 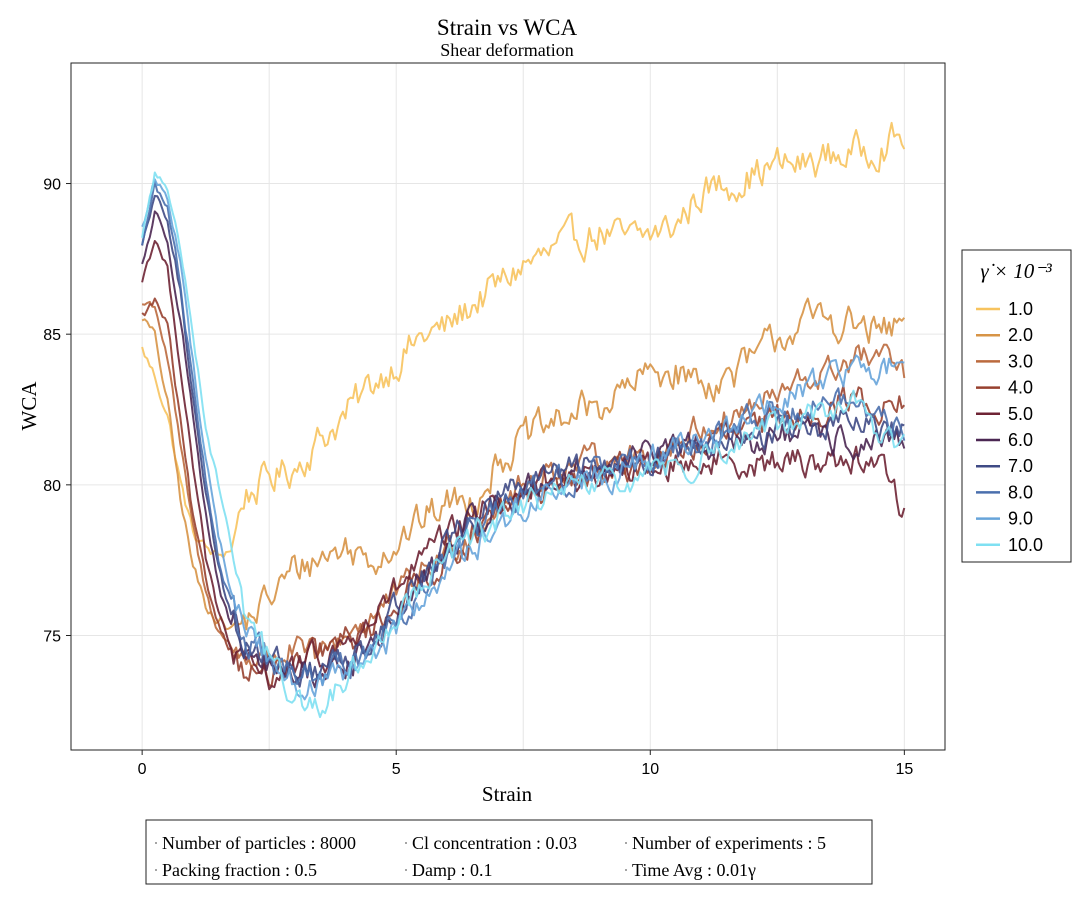 What do you see at coordinates (259, 843) in the screenshot?
I see `info-item: Number of particles : 8000` at bounding box center [259, 843].